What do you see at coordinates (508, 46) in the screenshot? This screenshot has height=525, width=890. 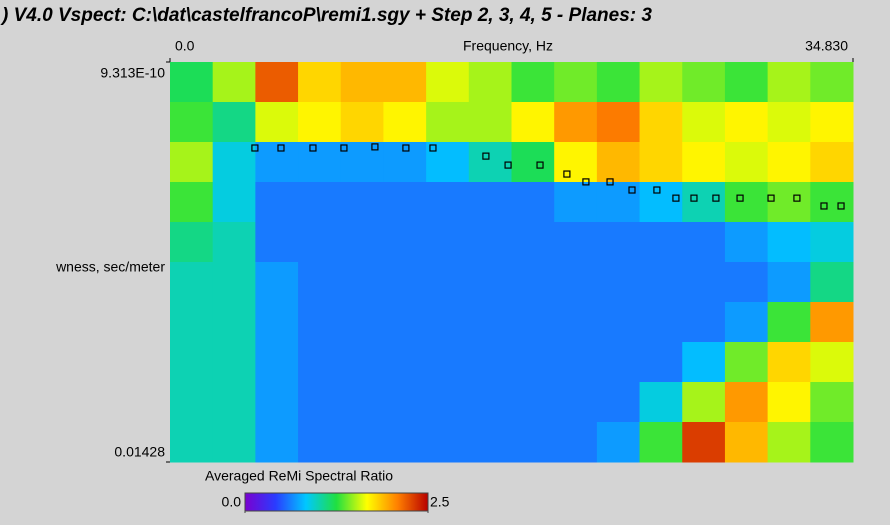 I see `x-axis-label: Frequency, Hz` at bounding box center [508, 46].